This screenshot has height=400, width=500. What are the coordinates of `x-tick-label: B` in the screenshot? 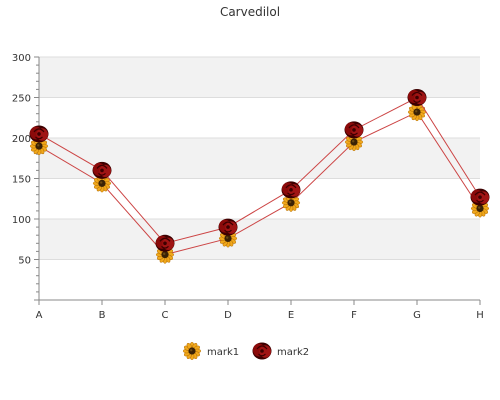 It's located at (102, 315).